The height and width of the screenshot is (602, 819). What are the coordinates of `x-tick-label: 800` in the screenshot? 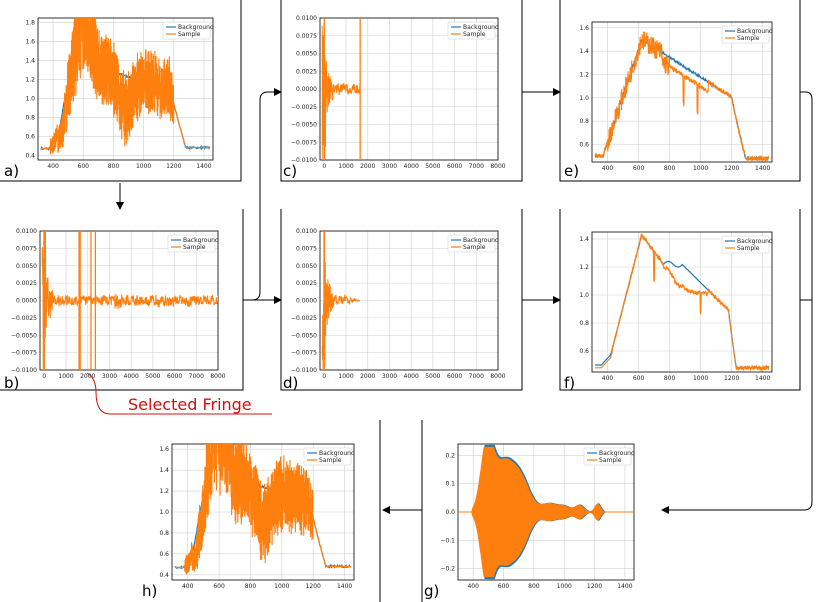 It's located at (534, 586).